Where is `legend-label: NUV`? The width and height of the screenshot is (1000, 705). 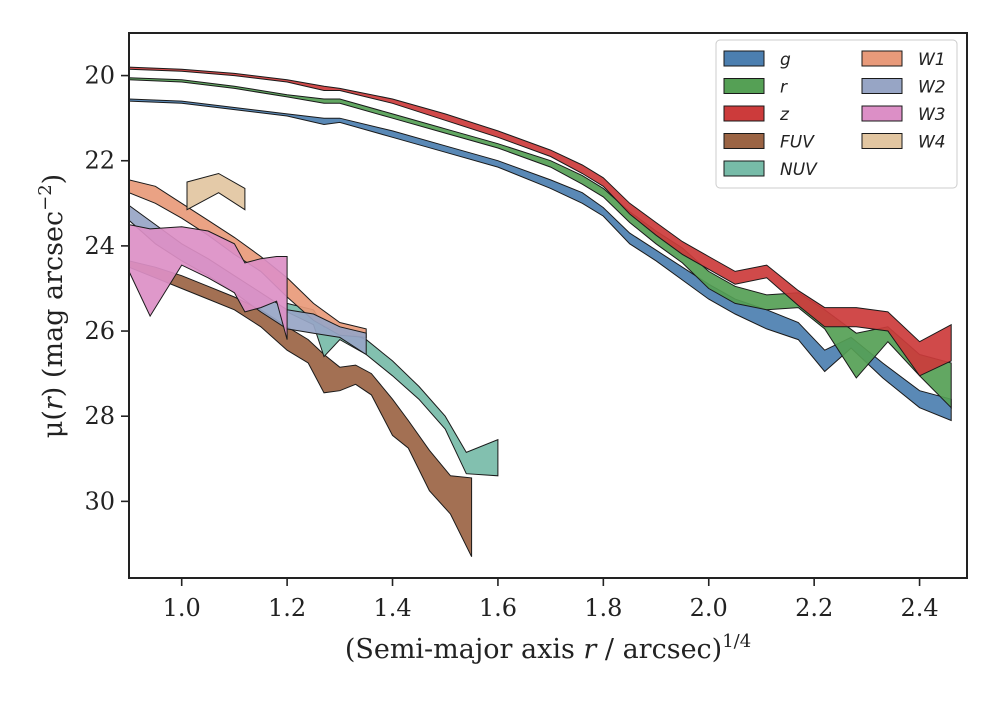 legend-label: NUV is located at coordinates (799, 170).